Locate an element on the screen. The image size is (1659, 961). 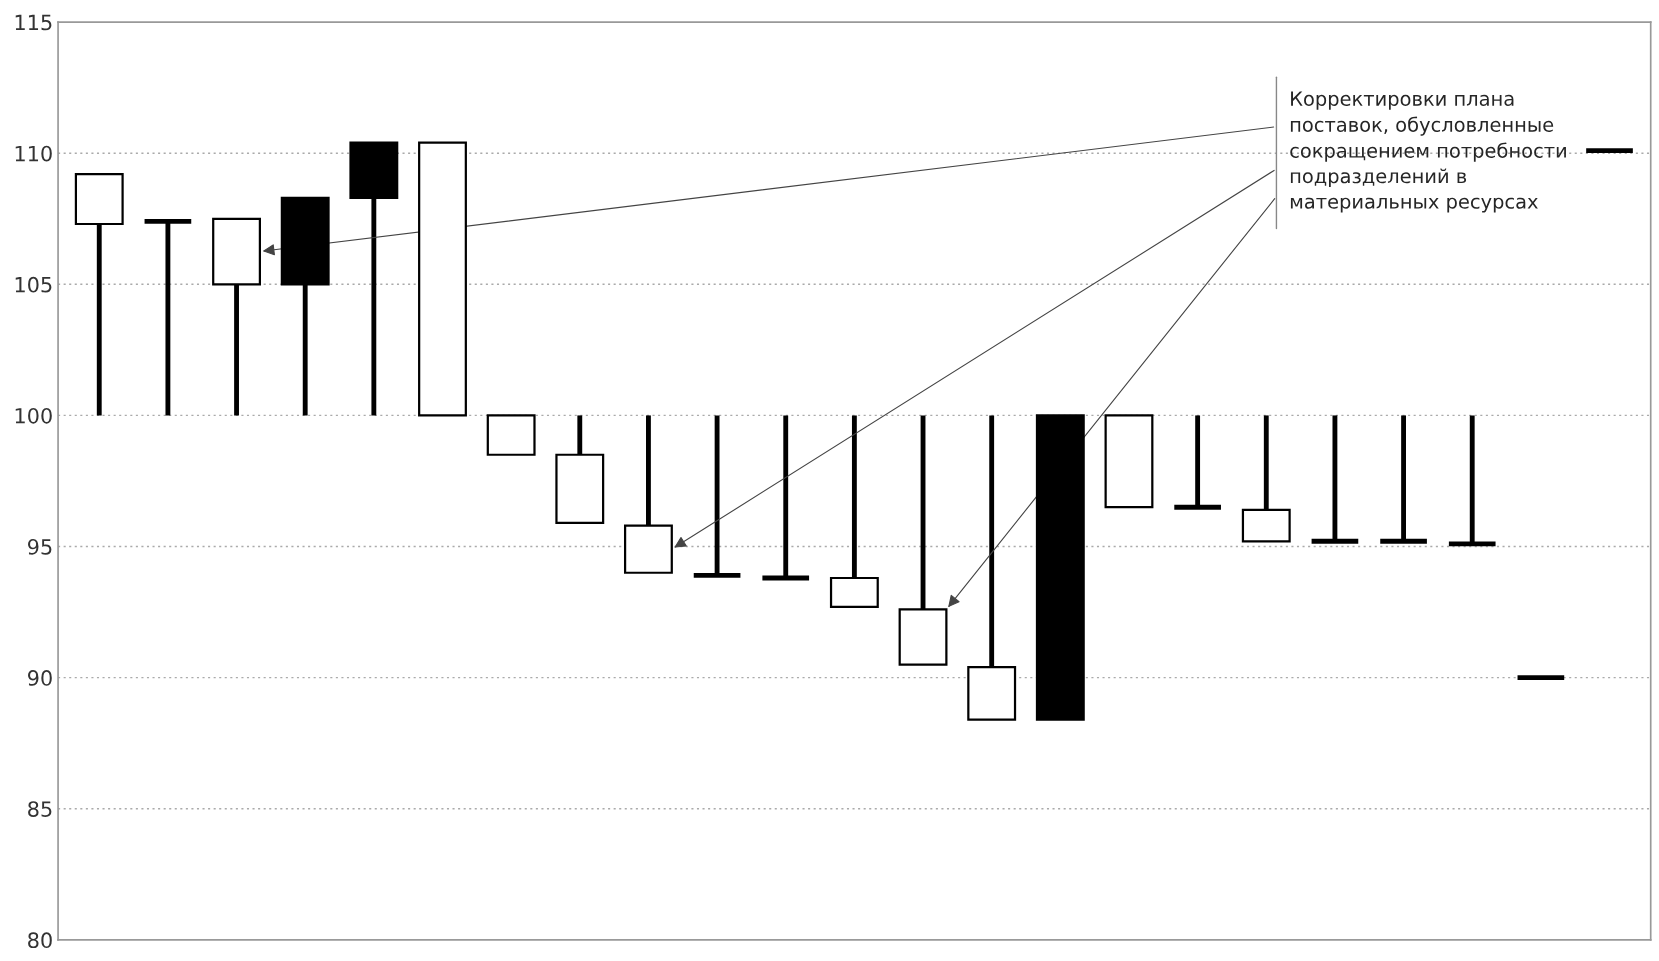
y-tick-label: 95 is located at coordinates (40, 546).